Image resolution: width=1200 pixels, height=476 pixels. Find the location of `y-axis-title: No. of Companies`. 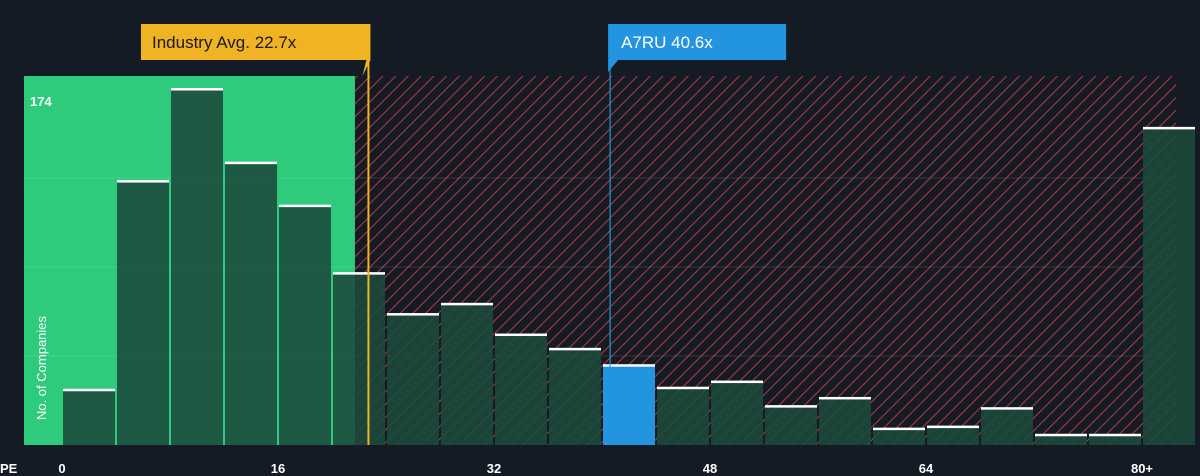

y-axis-title: No. of Companies is located at coordinates (41, 367).